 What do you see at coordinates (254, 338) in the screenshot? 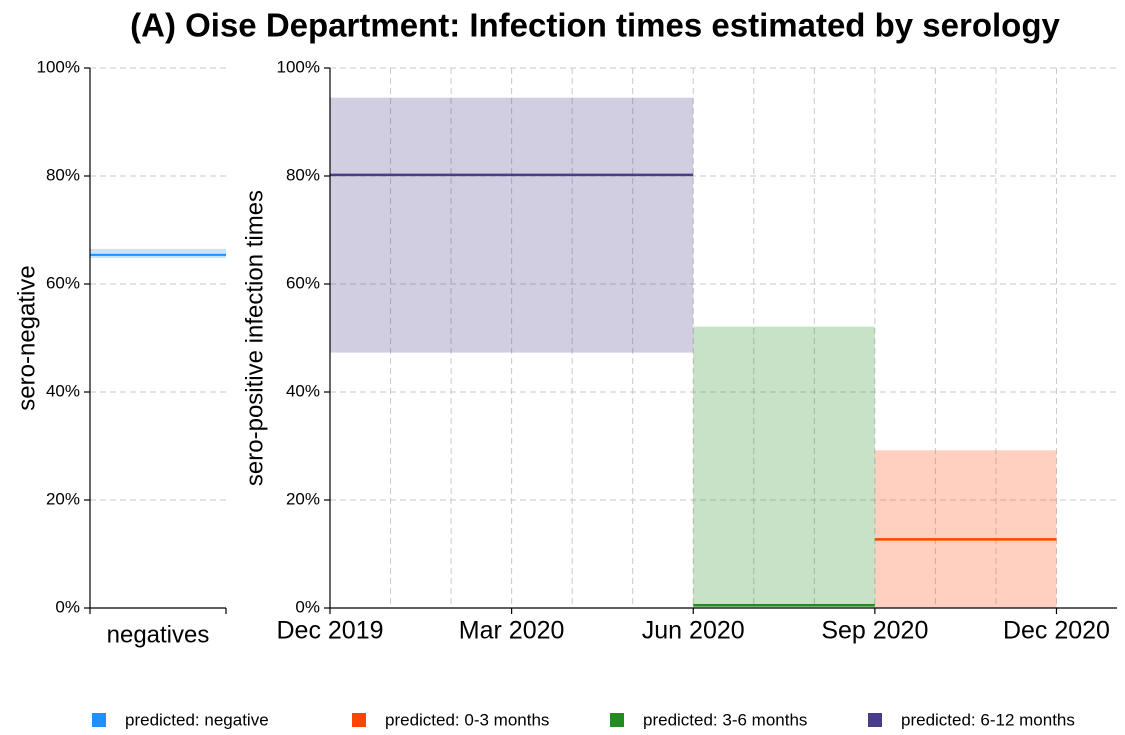
I see `y-axis-label: sero-positive infection times` at bounding box center [254, 338].